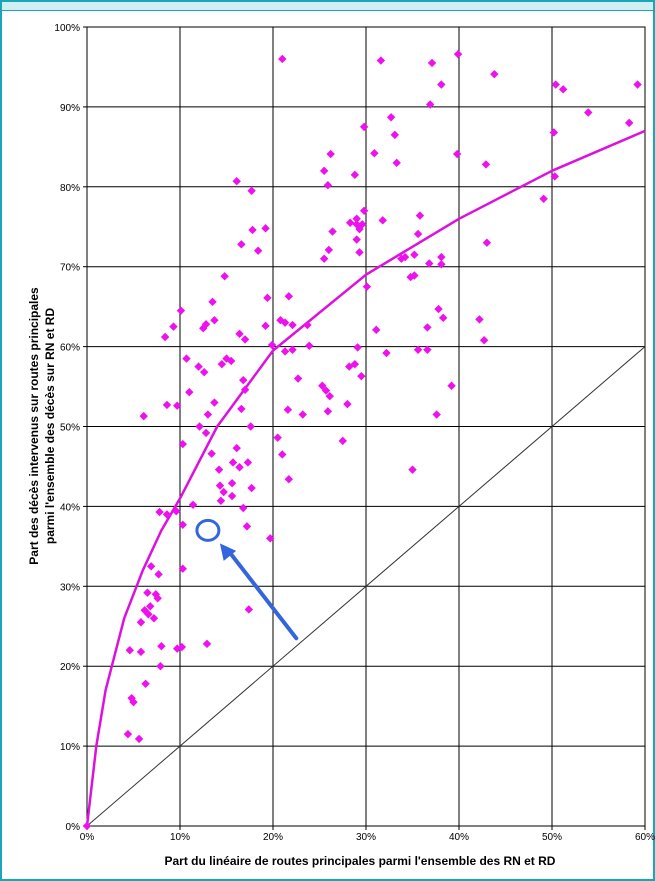 Image resolution: width=655 pixels, height=881 pixels. Describe the element at coordinates (645, 837) in the screenshot. I see `x-tick-label: 60%` at that location.